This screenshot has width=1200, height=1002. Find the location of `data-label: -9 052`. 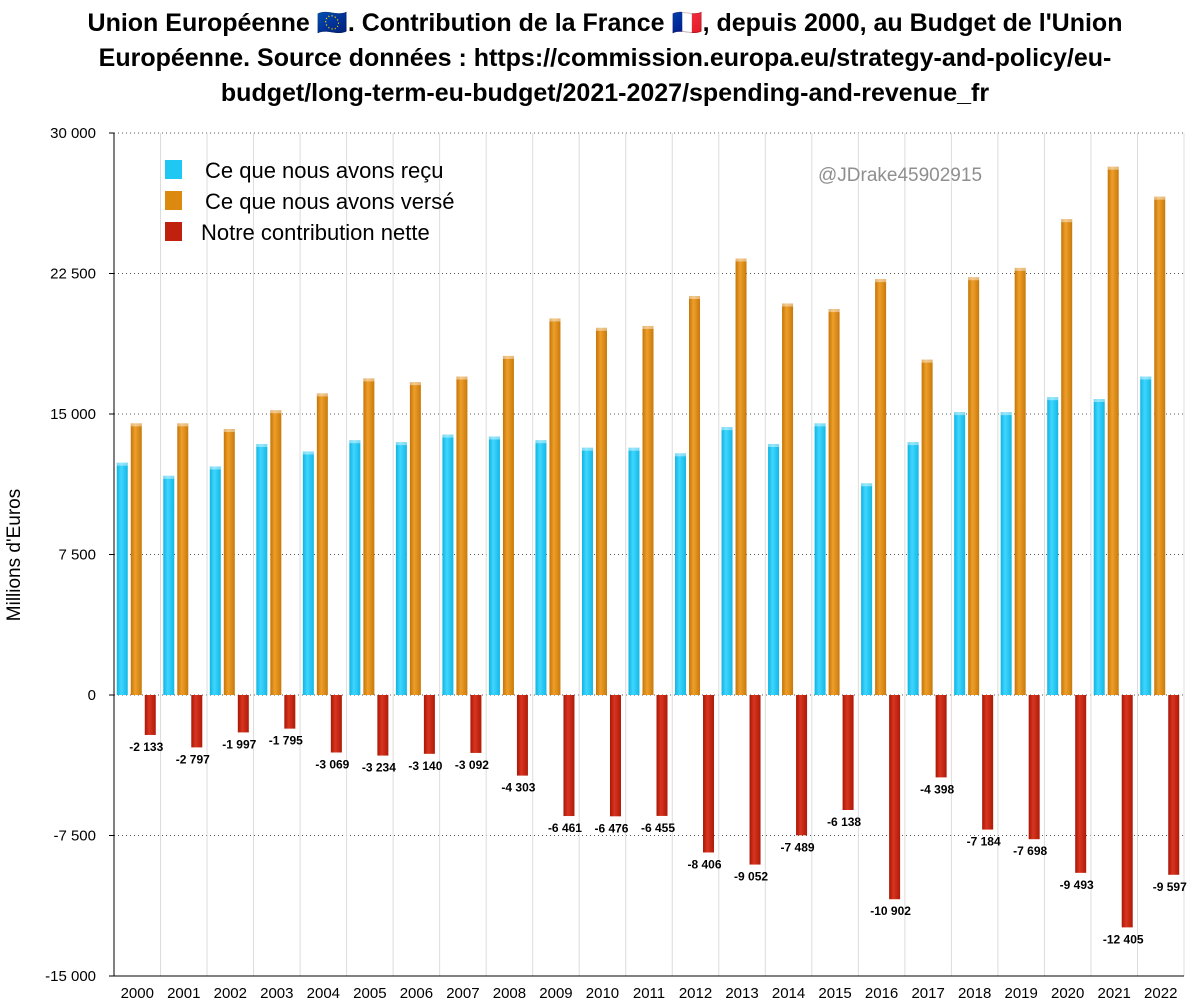

data-label: -9 052 is located at coordinates (751, 877).